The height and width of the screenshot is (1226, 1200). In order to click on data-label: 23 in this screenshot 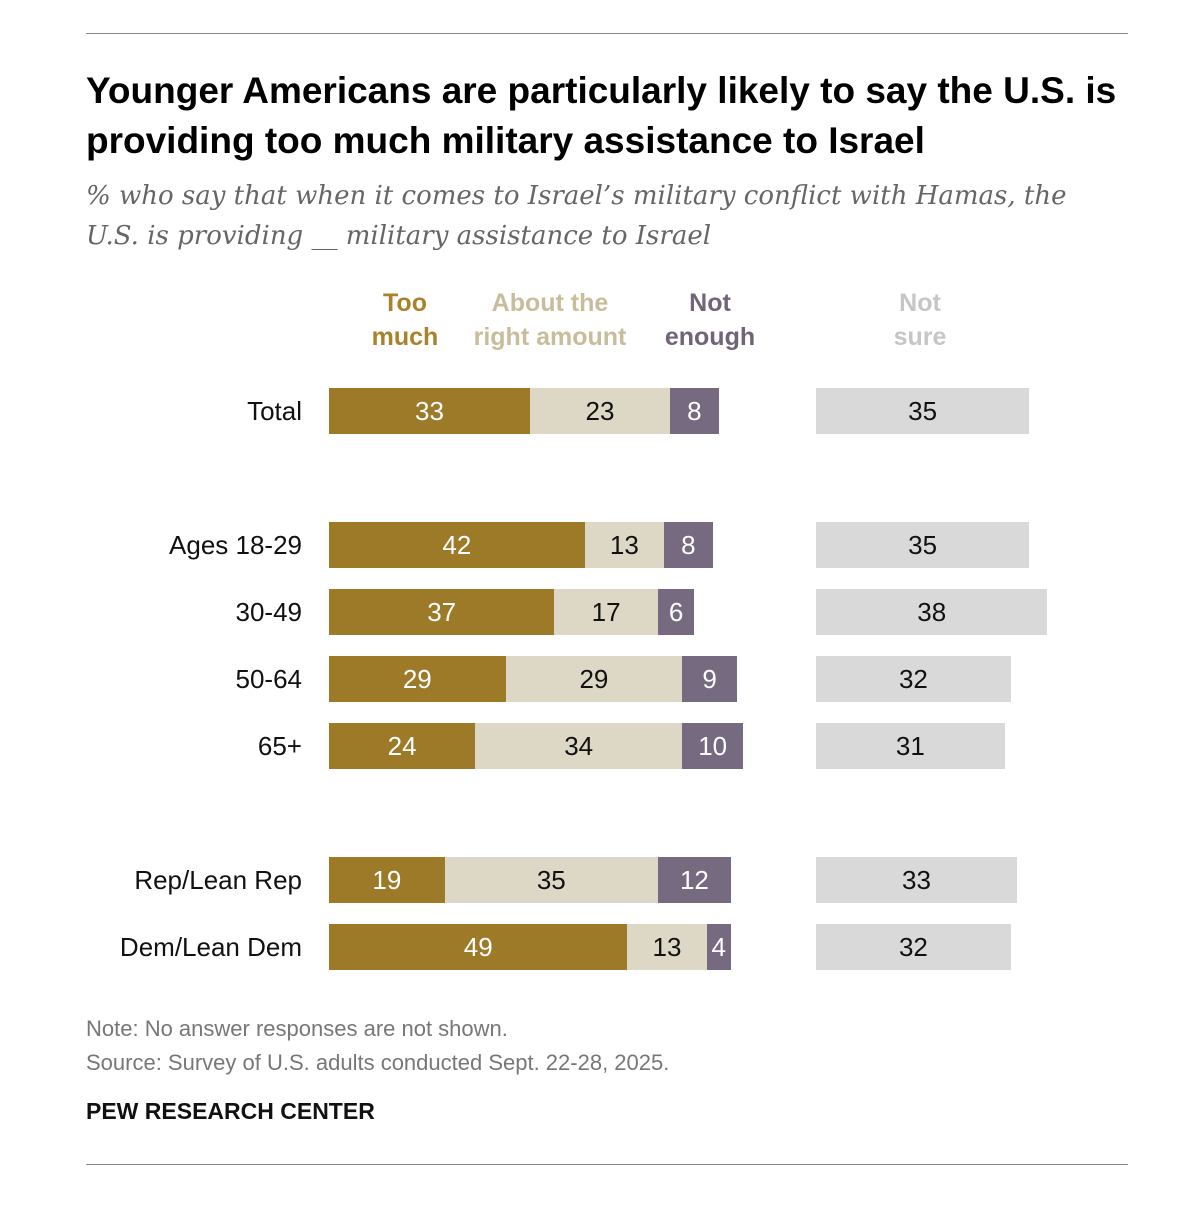, I will do `click(600, 410)`.